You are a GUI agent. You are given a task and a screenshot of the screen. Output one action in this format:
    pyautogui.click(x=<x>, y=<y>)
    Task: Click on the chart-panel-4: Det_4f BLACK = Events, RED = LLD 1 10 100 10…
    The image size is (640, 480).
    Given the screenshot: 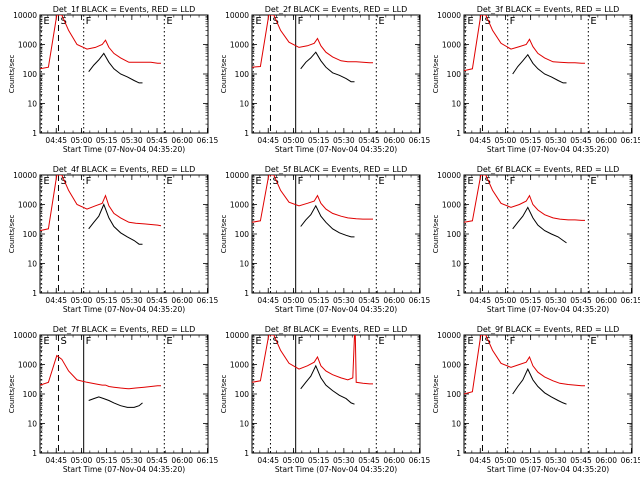 What is the action you would take?
    pyautogui.click(x=113, y=239)
    